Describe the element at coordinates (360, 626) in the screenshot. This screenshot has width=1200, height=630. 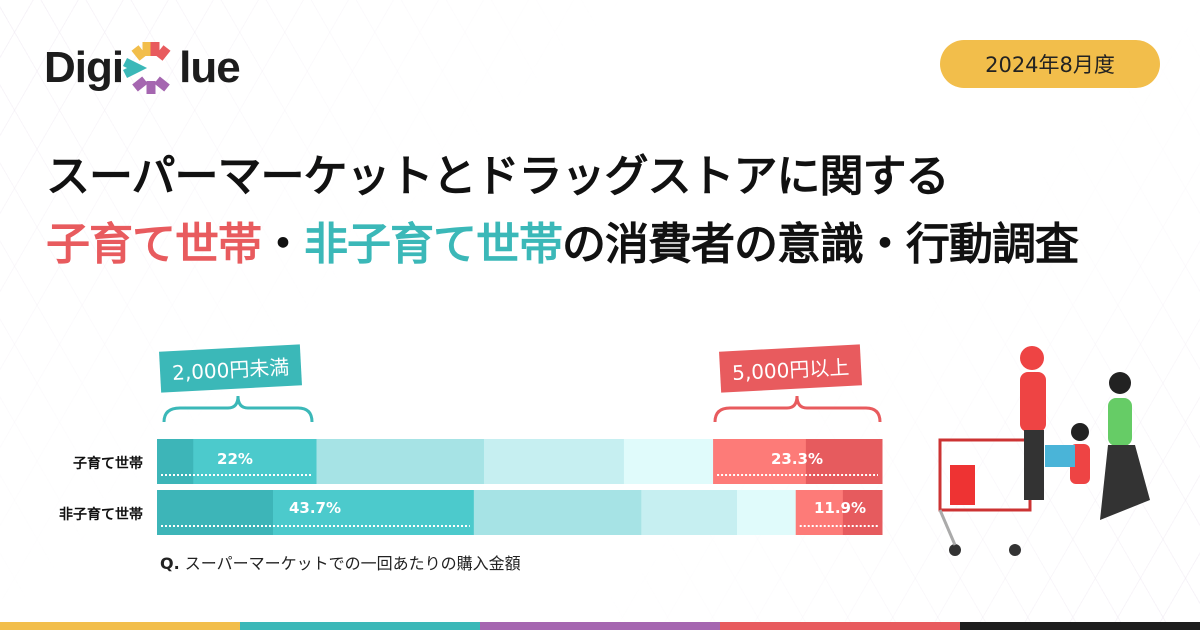
I see `stripe-teal` at that location.